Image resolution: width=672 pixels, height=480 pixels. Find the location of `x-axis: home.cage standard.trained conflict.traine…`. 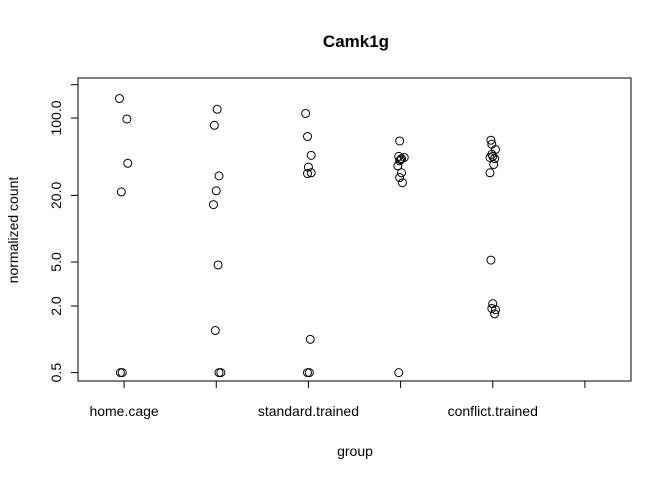

x-axis: home.cage standard.trained conflict.traine… is located at coordinates (337, 399).